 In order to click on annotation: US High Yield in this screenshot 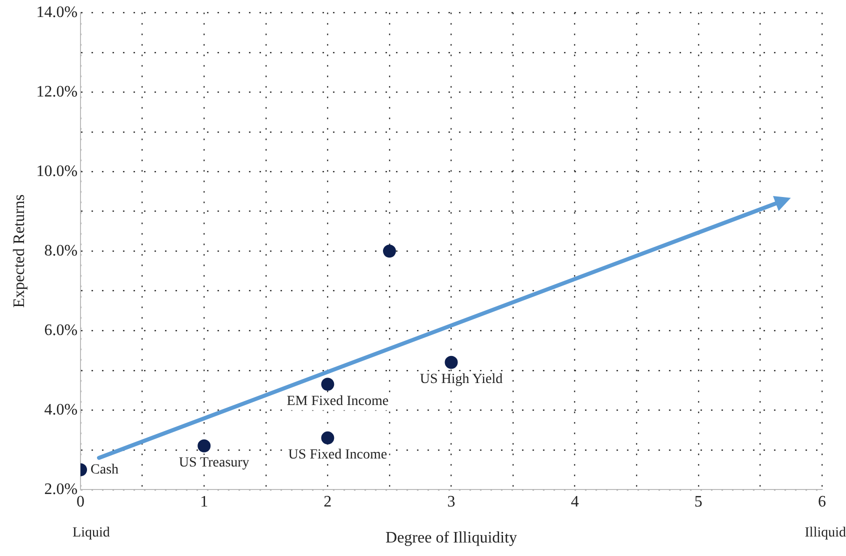, I will do `click(461, 380)`.